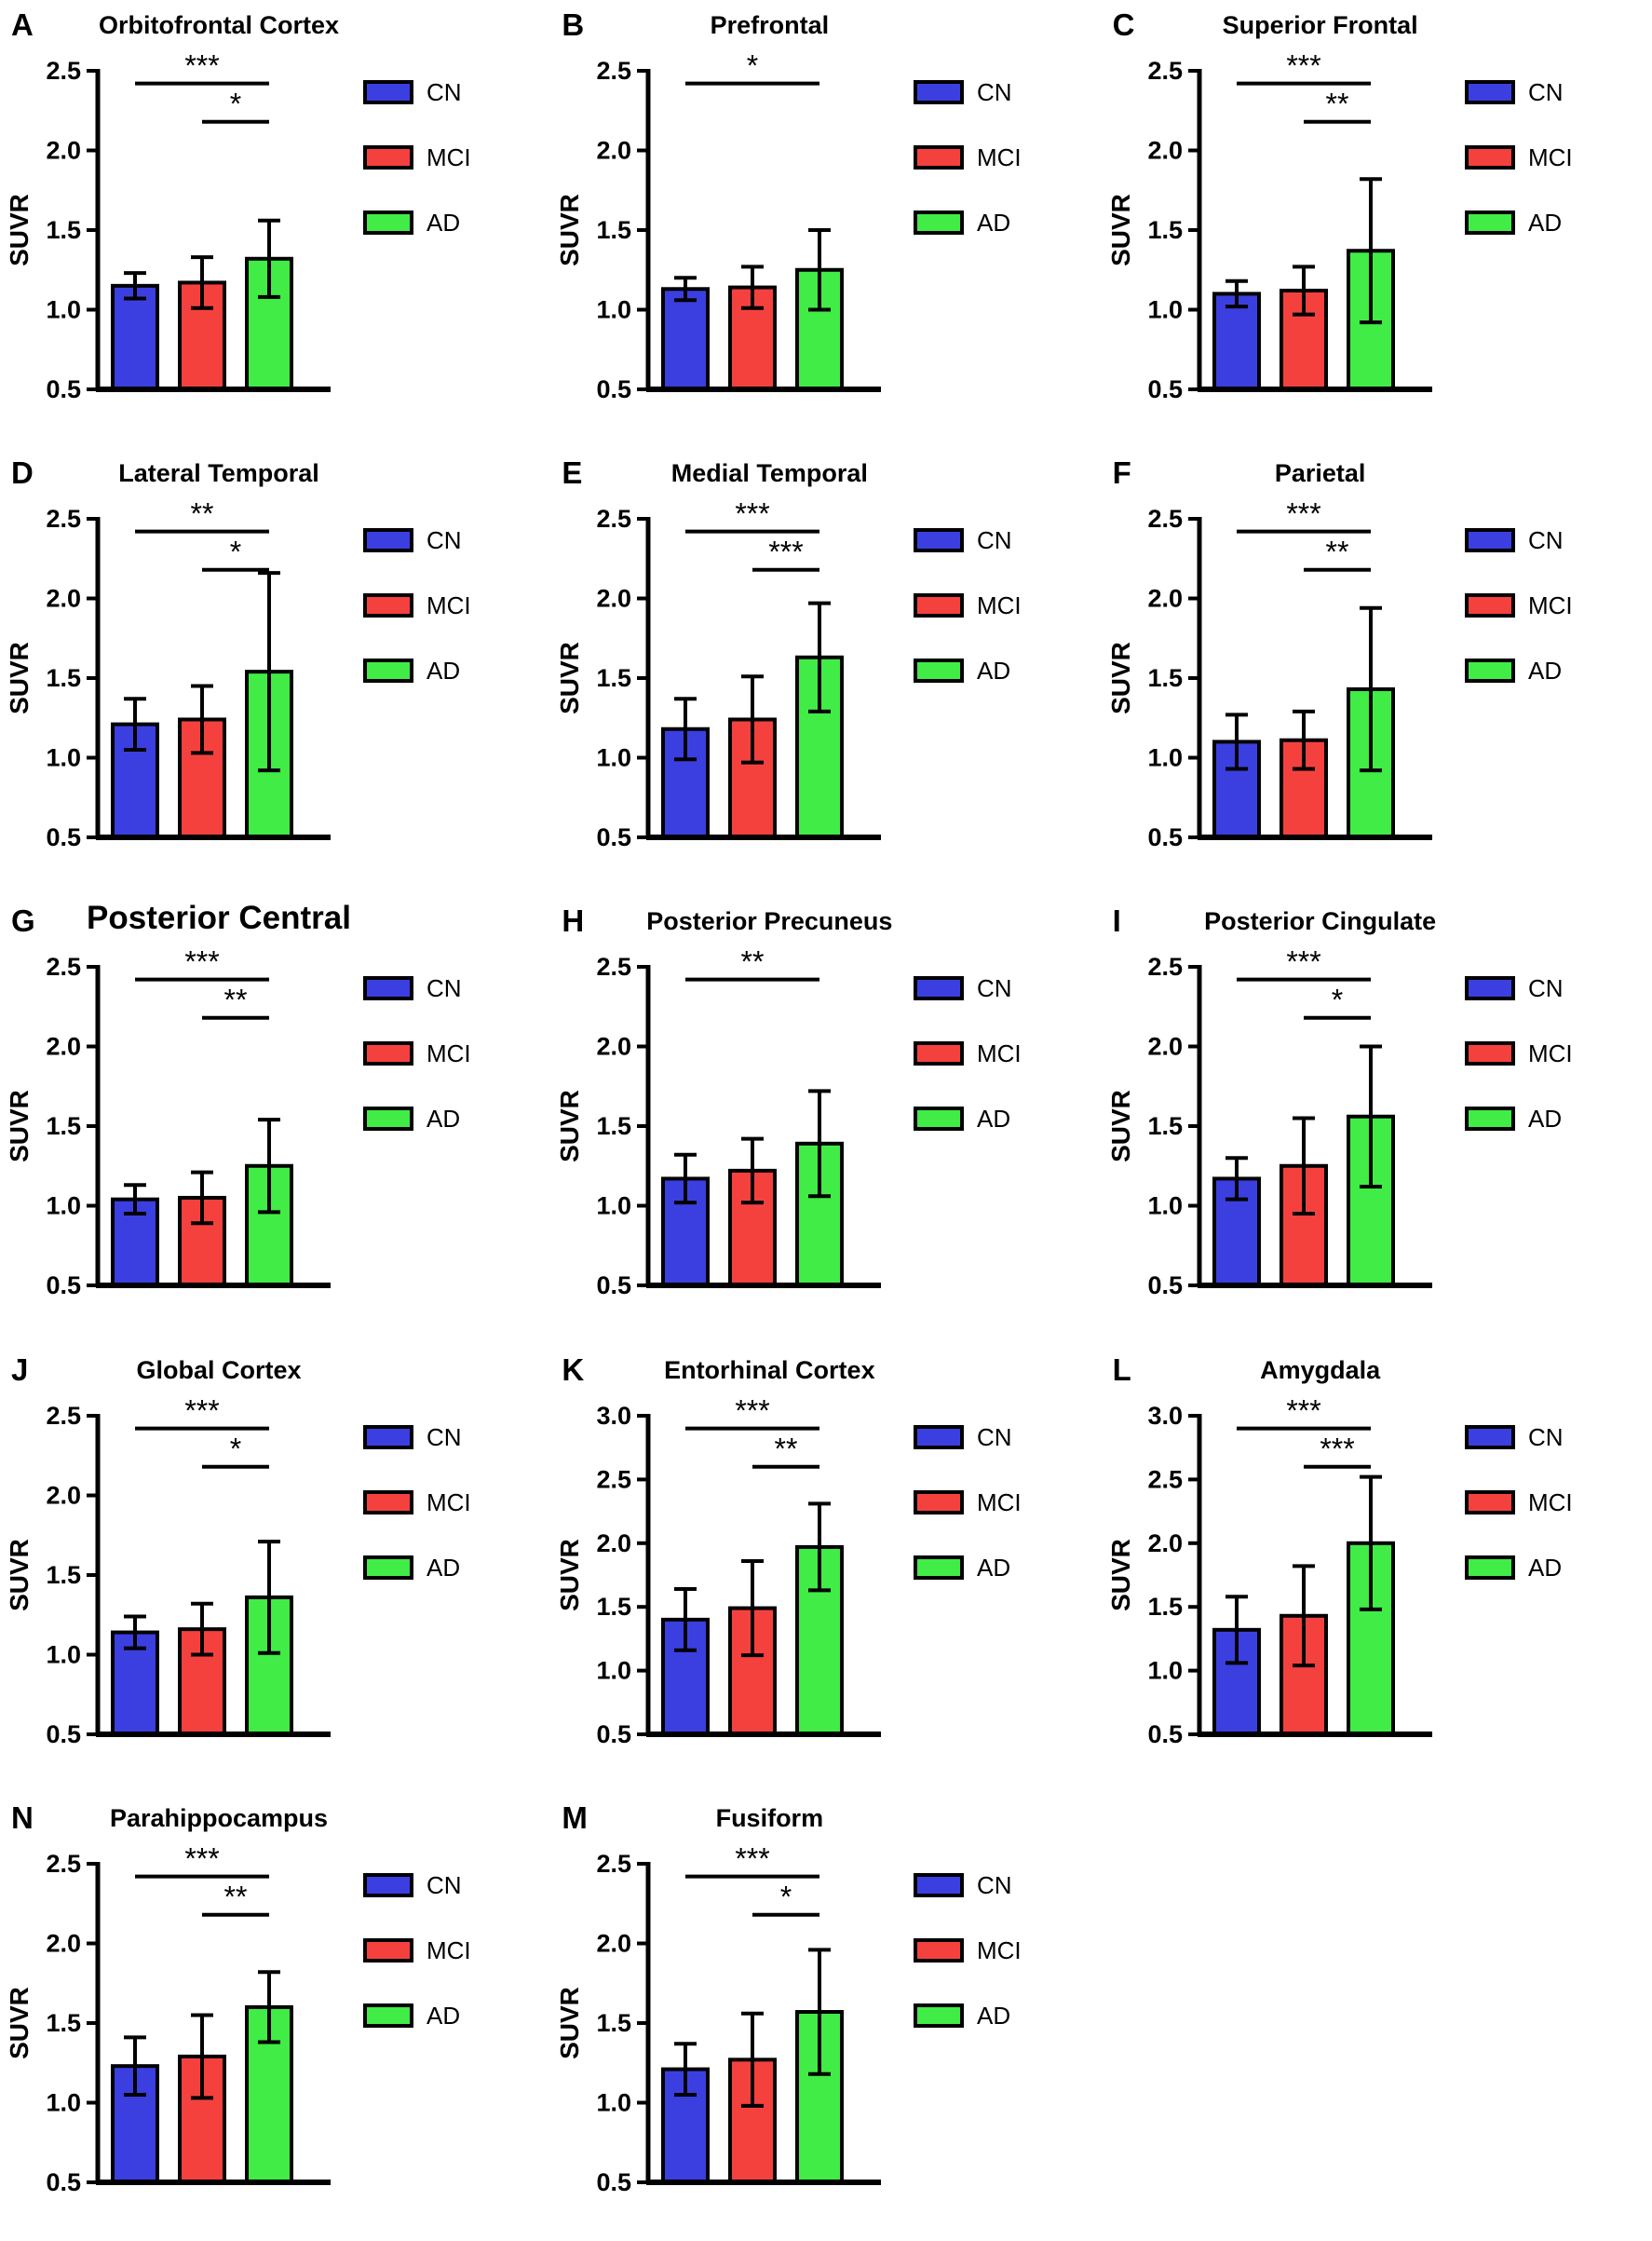  What do you see at coordinates (219, 918) in the screenshot?
I see `panel-title: Posterior Central` at bounding box center [219, 918].